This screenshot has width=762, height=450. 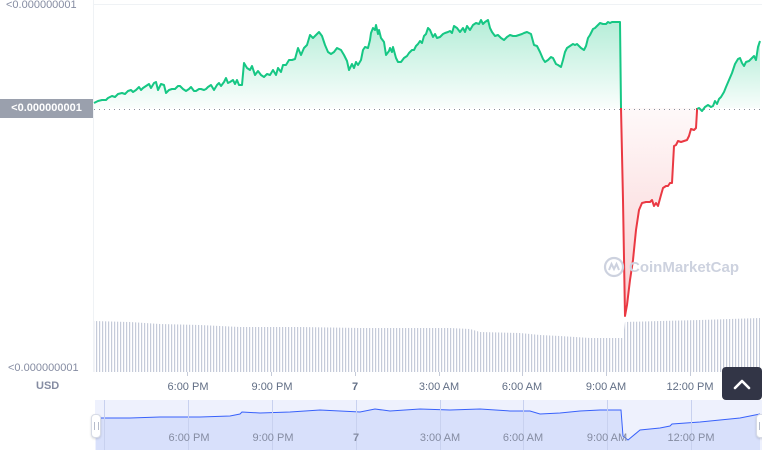 I want to click on navigator-area, so click(x=428, y=429).